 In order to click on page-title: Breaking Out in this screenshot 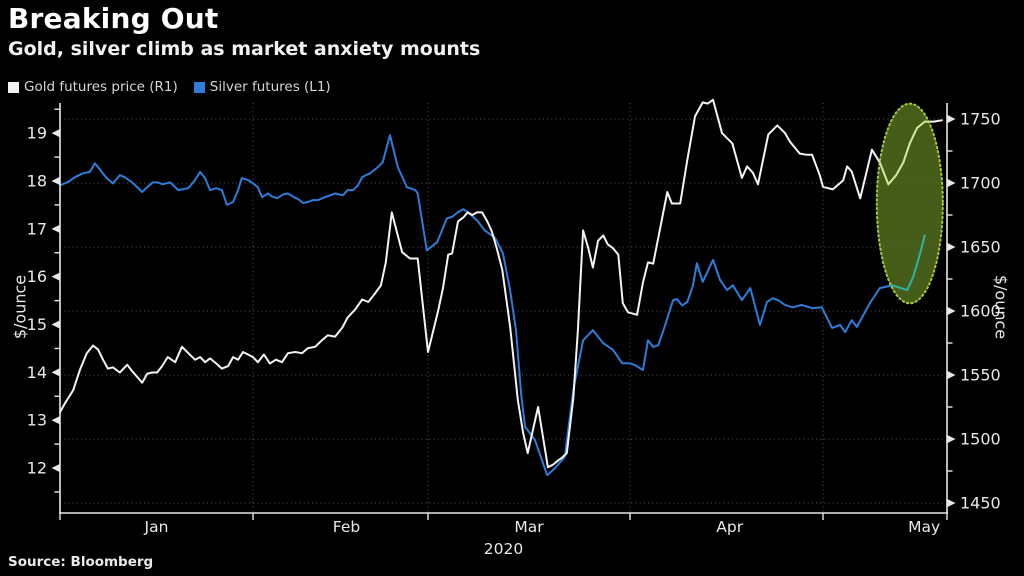, I will do `click(113, 18)`.